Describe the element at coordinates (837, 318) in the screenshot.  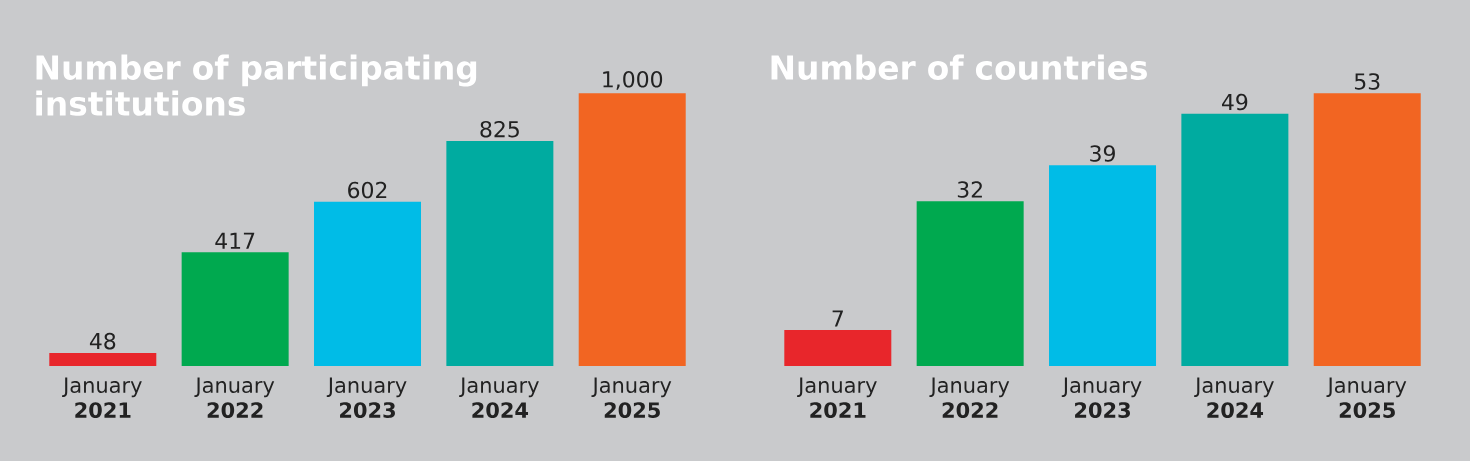
I see `data-label: 7` at that location.